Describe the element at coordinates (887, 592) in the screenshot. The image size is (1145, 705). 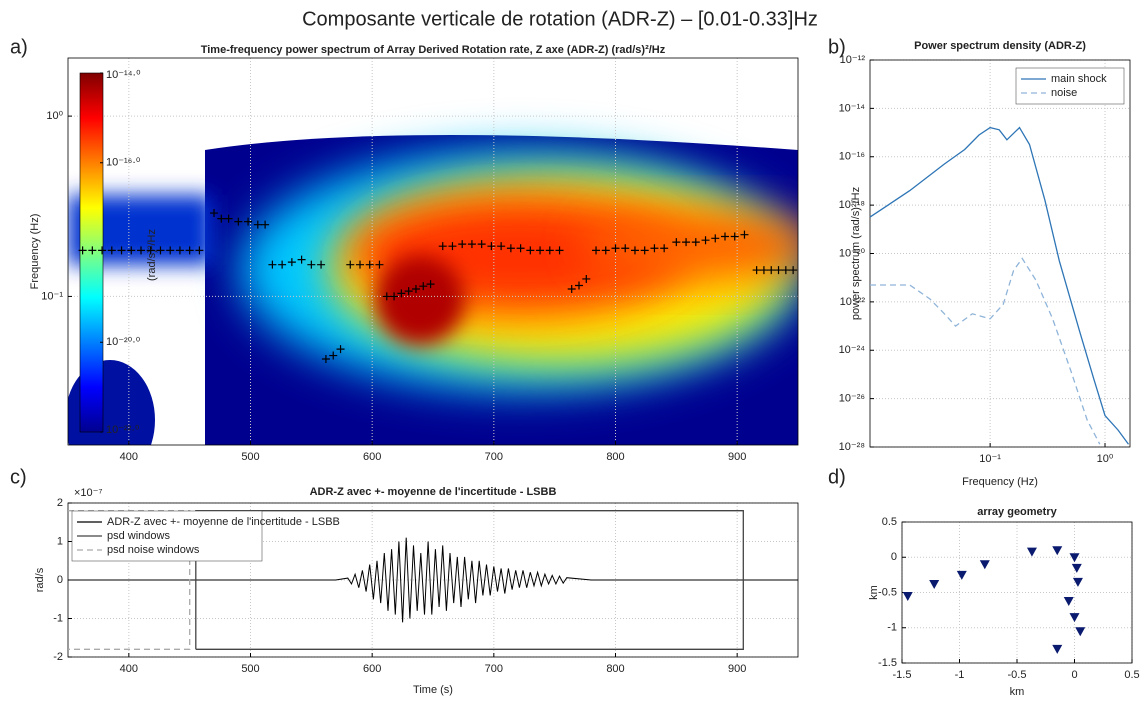
I see `y-tick-label: -0.5` at that location.